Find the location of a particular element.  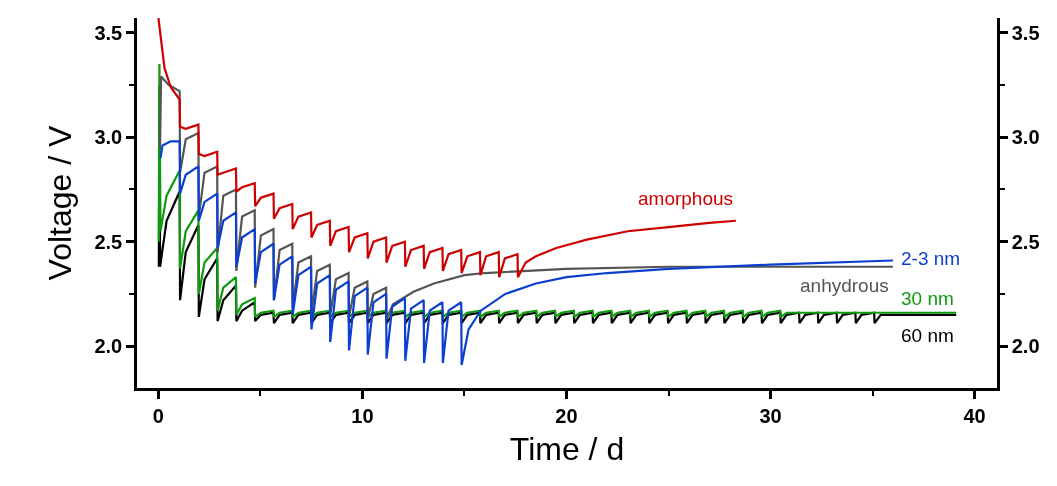

y-tick-label: 3.0 is located at coordinates (108, 137).